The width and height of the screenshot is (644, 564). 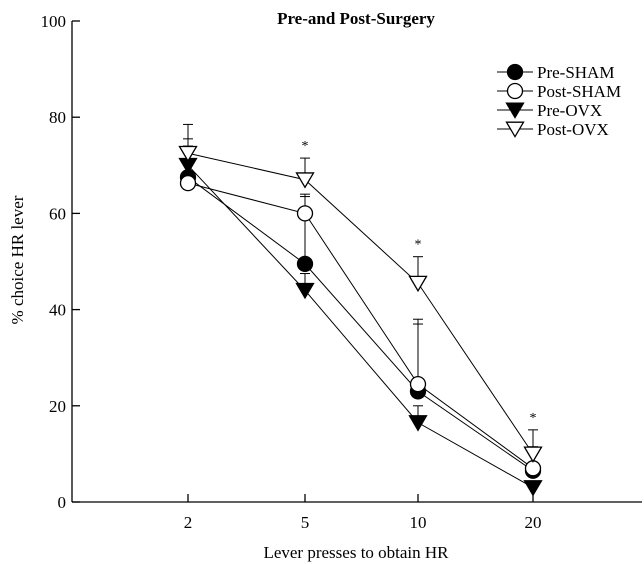 What do you see at coordinates (515, 91) in the screenshot?
I see `legend-marker-post-sham` at bounding box center [515, 91].